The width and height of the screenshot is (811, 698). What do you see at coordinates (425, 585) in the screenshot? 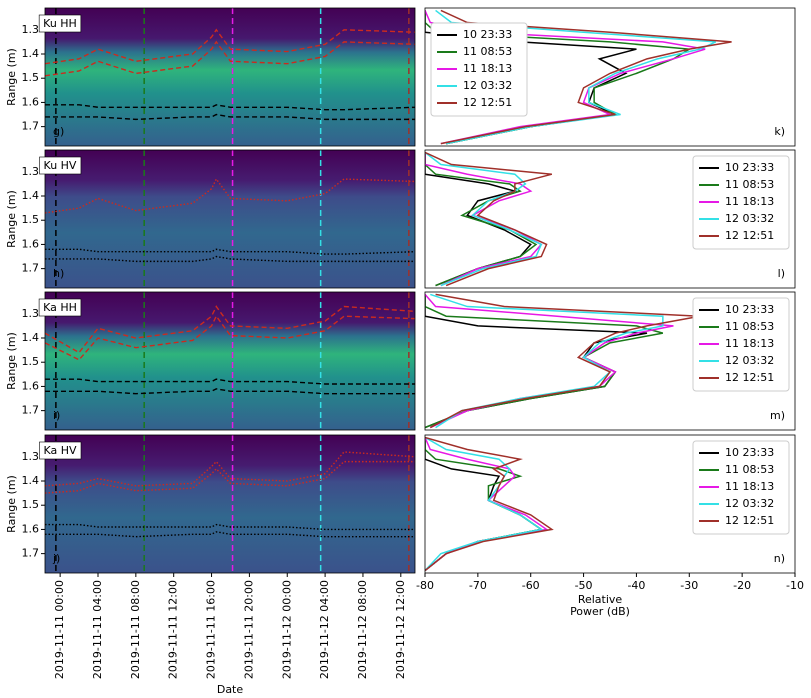
I see `x-tick-label: -80` at bounding box center [425, 585].